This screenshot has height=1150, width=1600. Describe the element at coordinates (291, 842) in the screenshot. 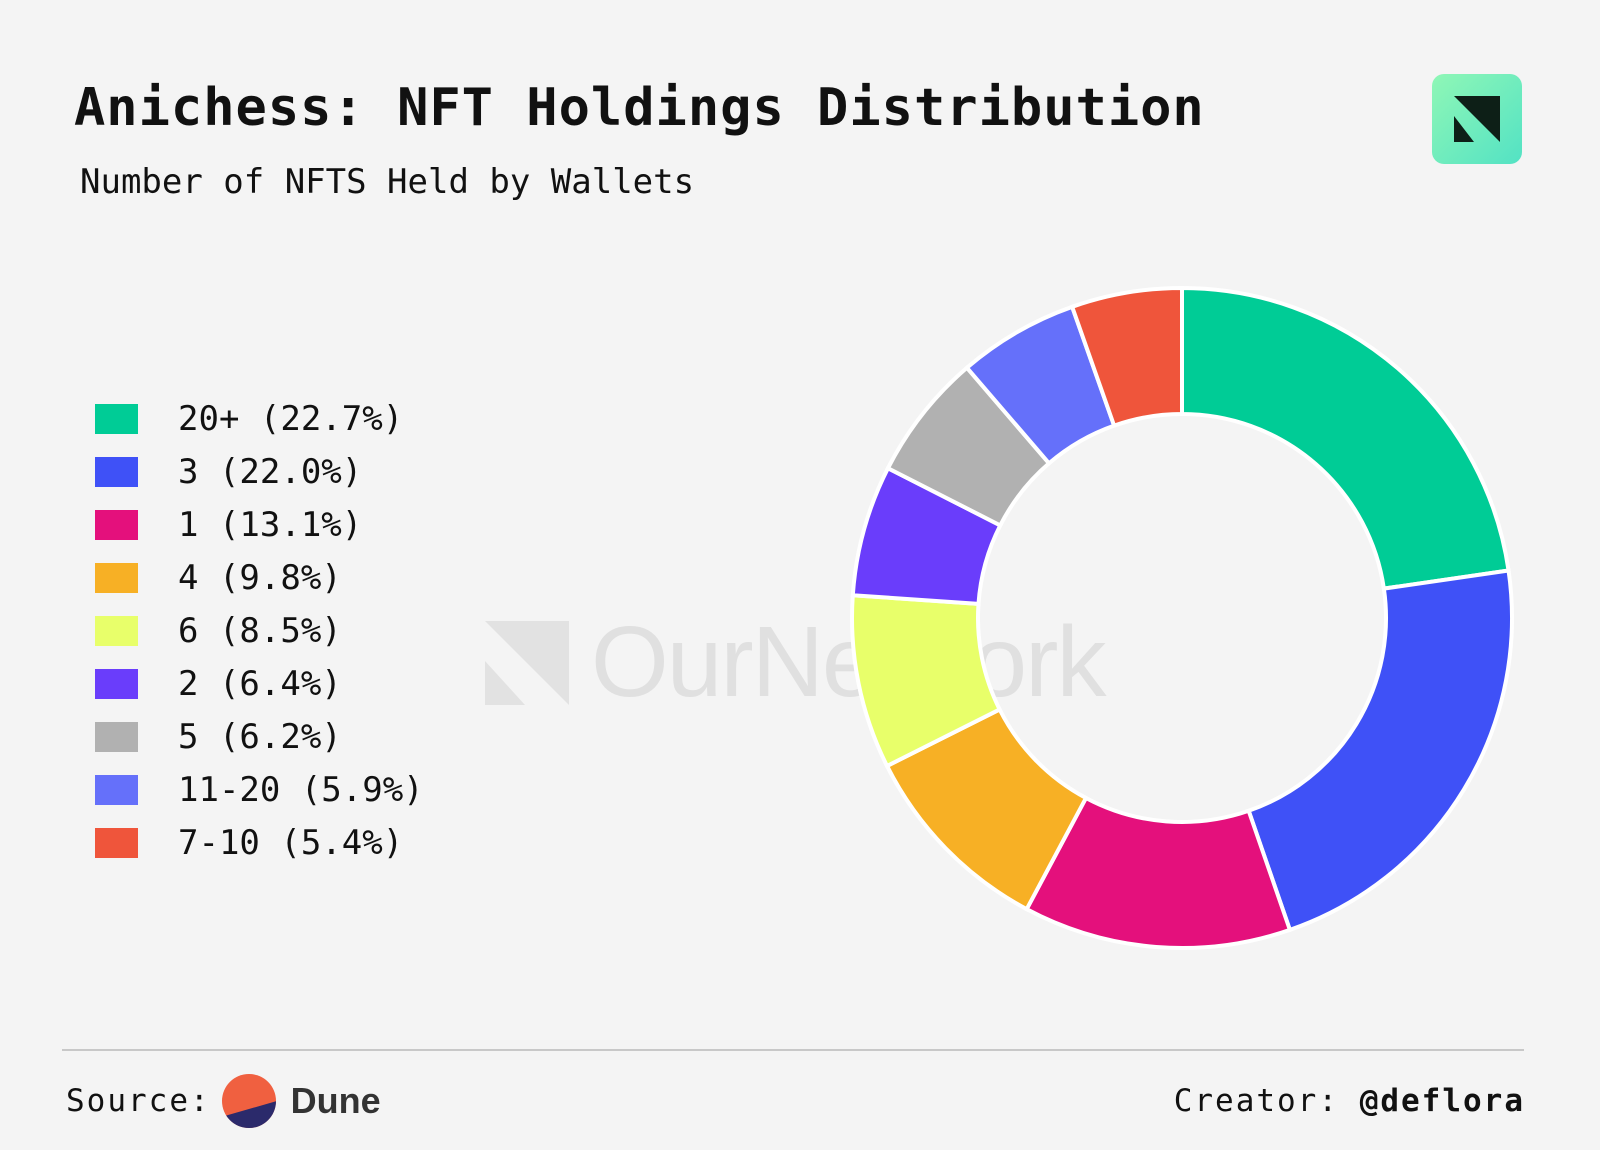

I see `legend-label: 7-10 (5.4%)` at that location.